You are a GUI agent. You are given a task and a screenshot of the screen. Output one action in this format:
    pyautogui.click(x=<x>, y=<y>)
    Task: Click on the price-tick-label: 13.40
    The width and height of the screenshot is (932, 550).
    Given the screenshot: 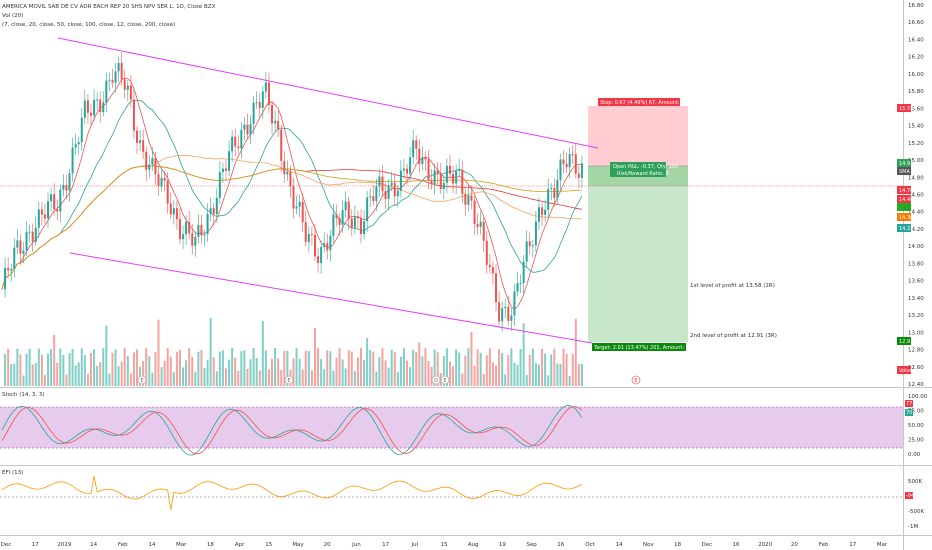 What is the action you would take?
    pyautogui.click(x=916, y=299)
    